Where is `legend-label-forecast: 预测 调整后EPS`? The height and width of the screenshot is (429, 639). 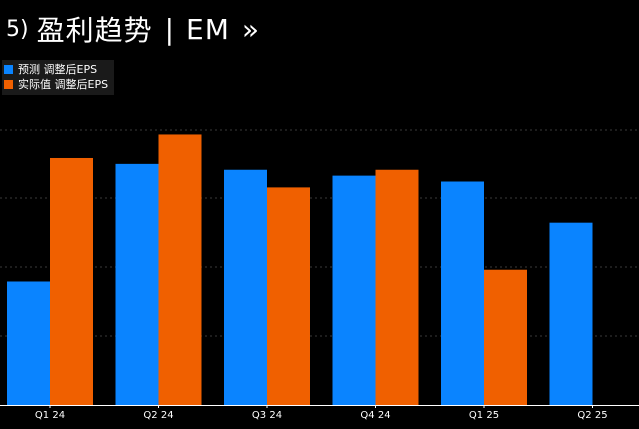 legend-label-forecast: 预测 调整后EPS is located at coordinates (58, 69).